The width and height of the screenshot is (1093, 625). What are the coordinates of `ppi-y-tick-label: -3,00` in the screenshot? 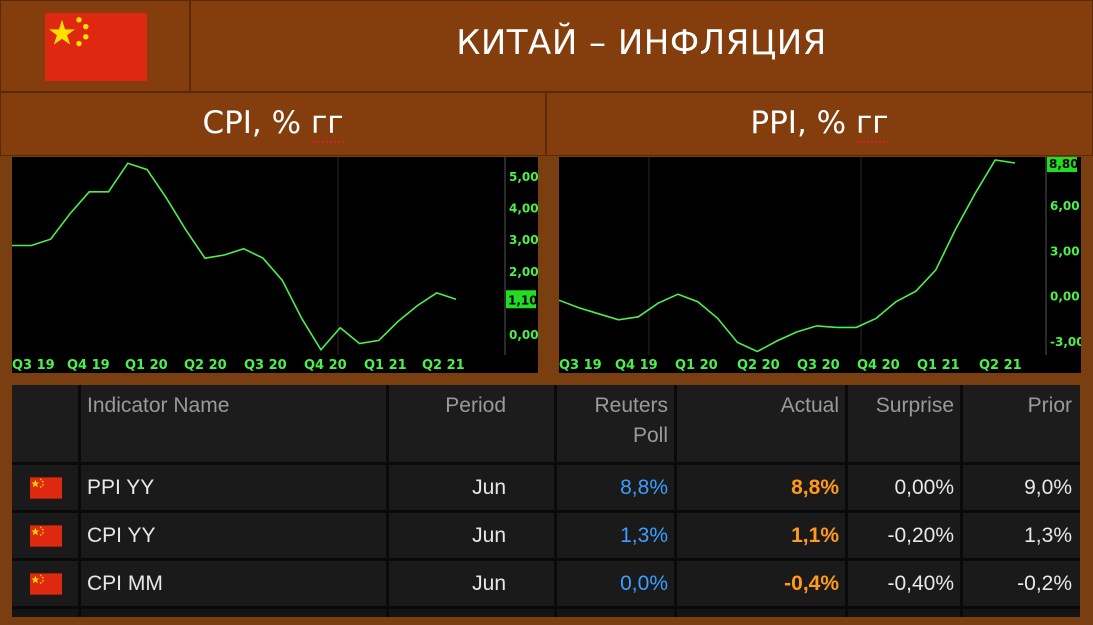 It's located at (1065, 342).